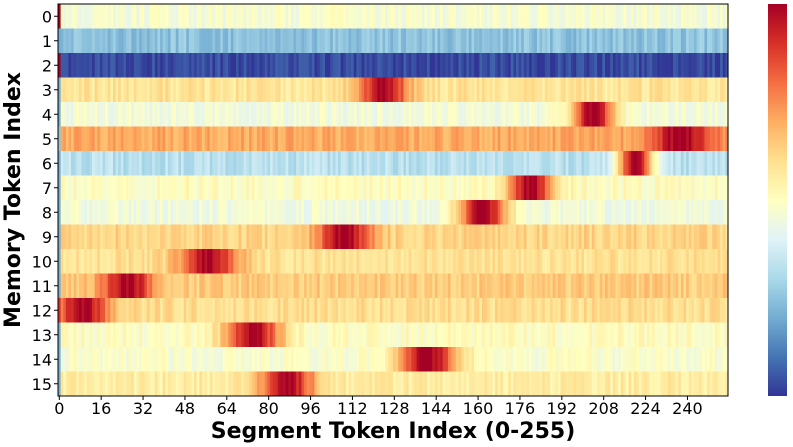  I want to click on y-tick-label: 12, so click(42, 310).